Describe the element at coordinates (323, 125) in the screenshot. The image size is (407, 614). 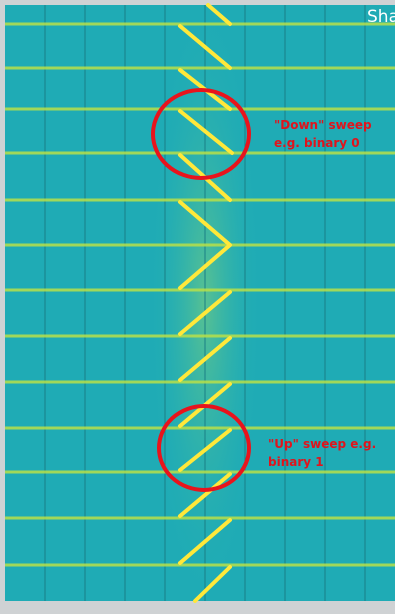
I see `annotation: "Down" sweep` at that location.